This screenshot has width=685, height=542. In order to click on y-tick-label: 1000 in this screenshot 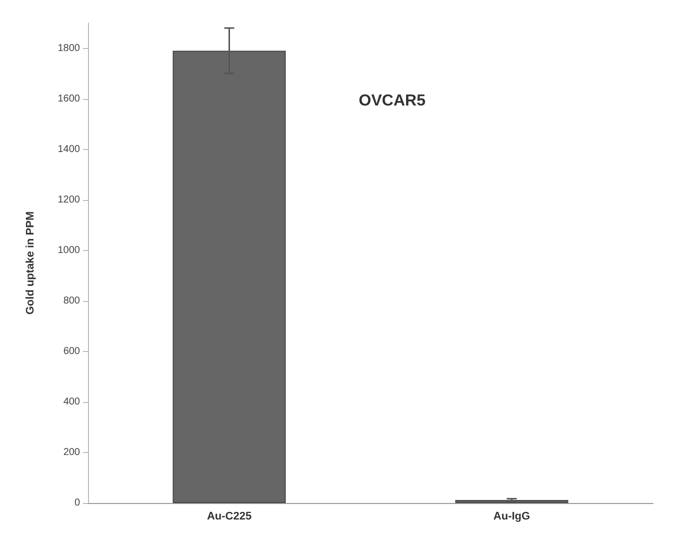, I will do `click(69, 250)`.